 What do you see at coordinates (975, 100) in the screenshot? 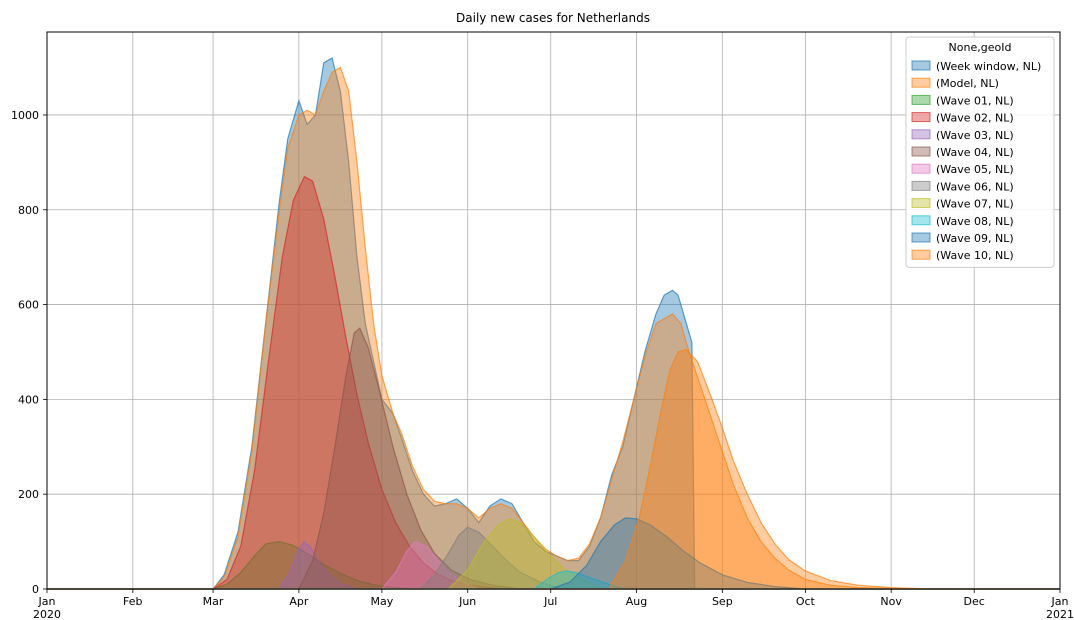
I see `legend-entry-label: (Wave 01, NL)` at bounding box center [975, 100].